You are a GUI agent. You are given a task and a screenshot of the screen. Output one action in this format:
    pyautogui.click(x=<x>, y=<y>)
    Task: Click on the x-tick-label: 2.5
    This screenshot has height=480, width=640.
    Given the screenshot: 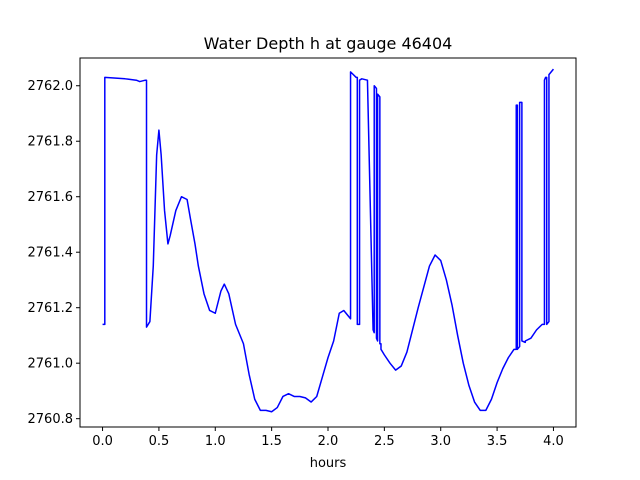 What is the action you would take?
    pyautogui.click(x=384, y=441)
    